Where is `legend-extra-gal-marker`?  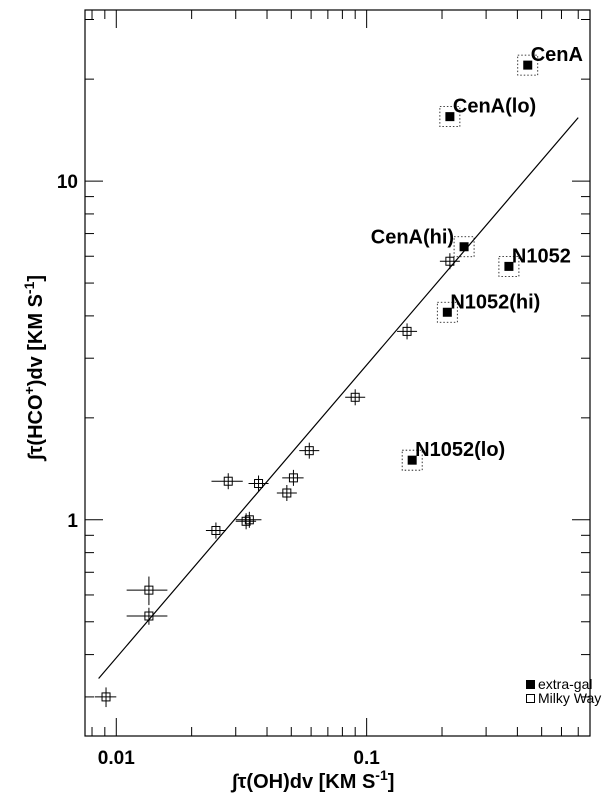
legend-extra-gal-marker is located at coordinates (530, 684).